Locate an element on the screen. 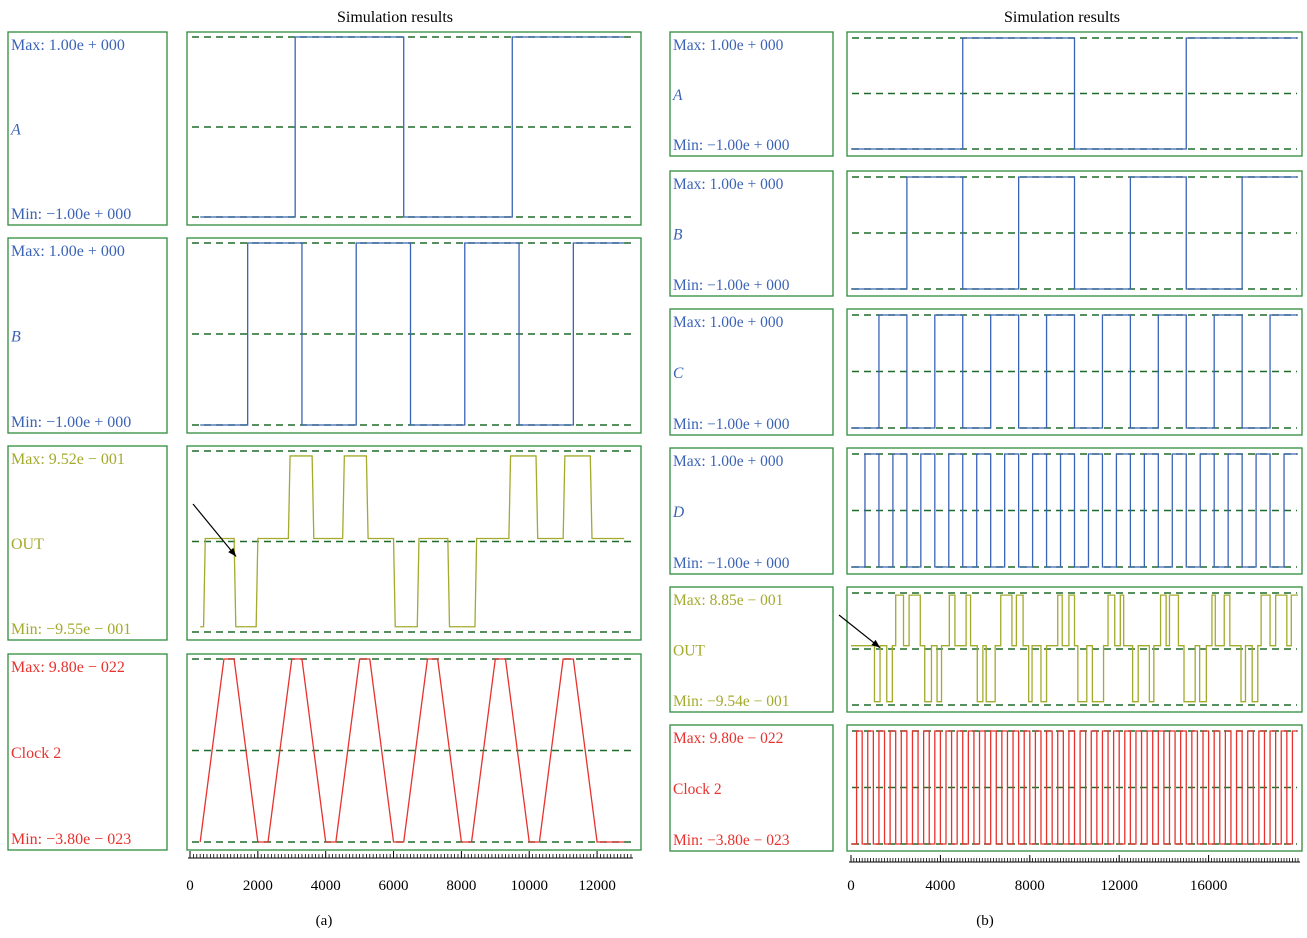 The height and width of the screenshot is (938, 1307). max-label-a-out: Max: 9.52e − 001 is located at coordinates (68, 459).